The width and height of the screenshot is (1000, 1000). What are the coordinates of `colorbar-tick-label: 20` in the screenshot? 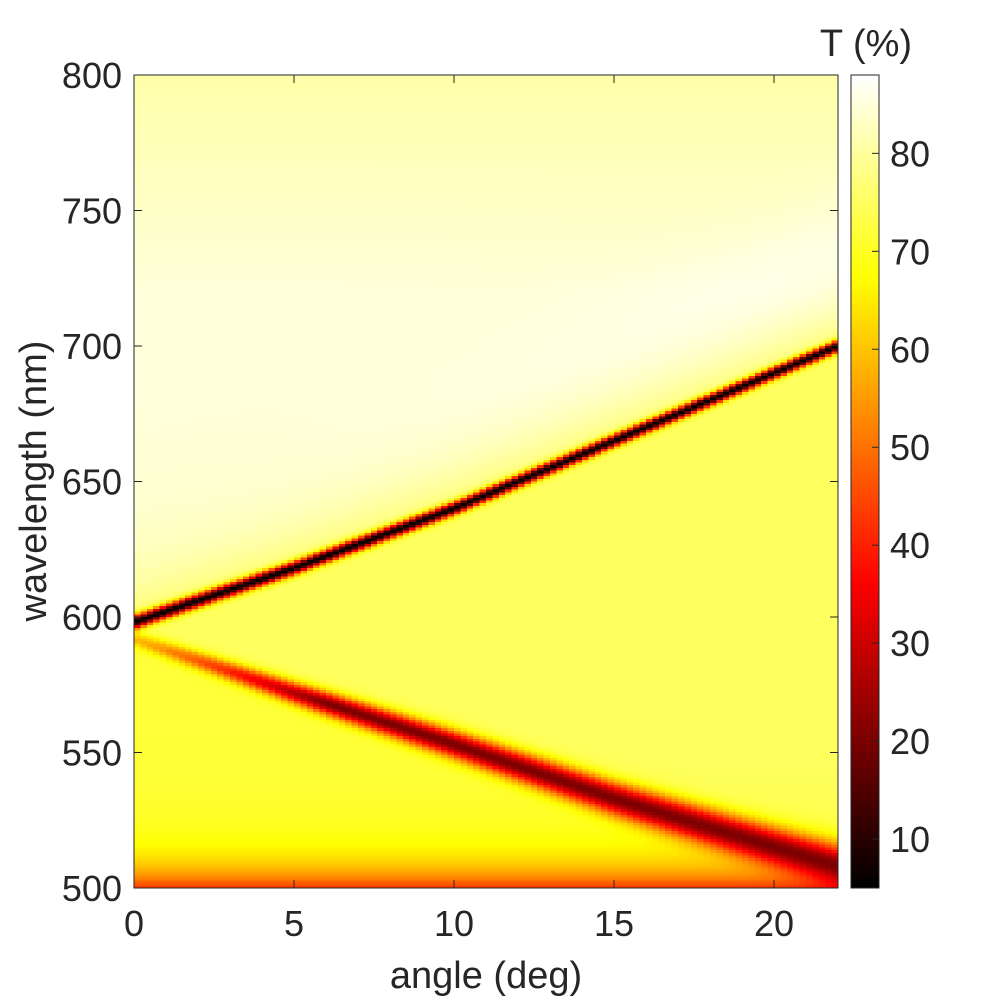 It's located at (910, 741).